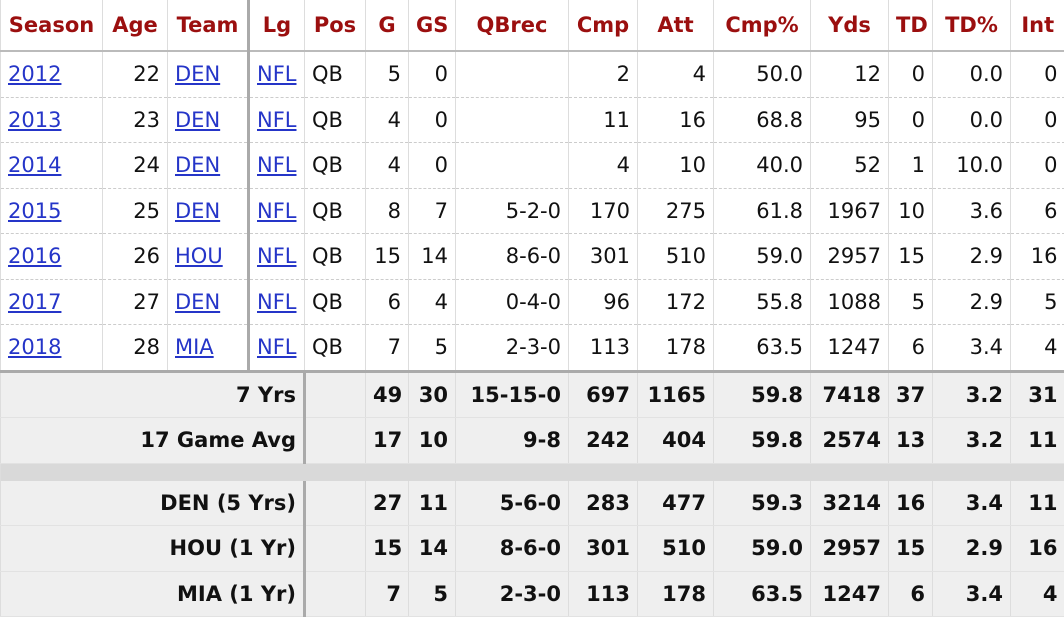  What do you see at coordinates (35, 210) in the screenshot?
I see `cell-link: 2015` at bounding box center [35, 210].